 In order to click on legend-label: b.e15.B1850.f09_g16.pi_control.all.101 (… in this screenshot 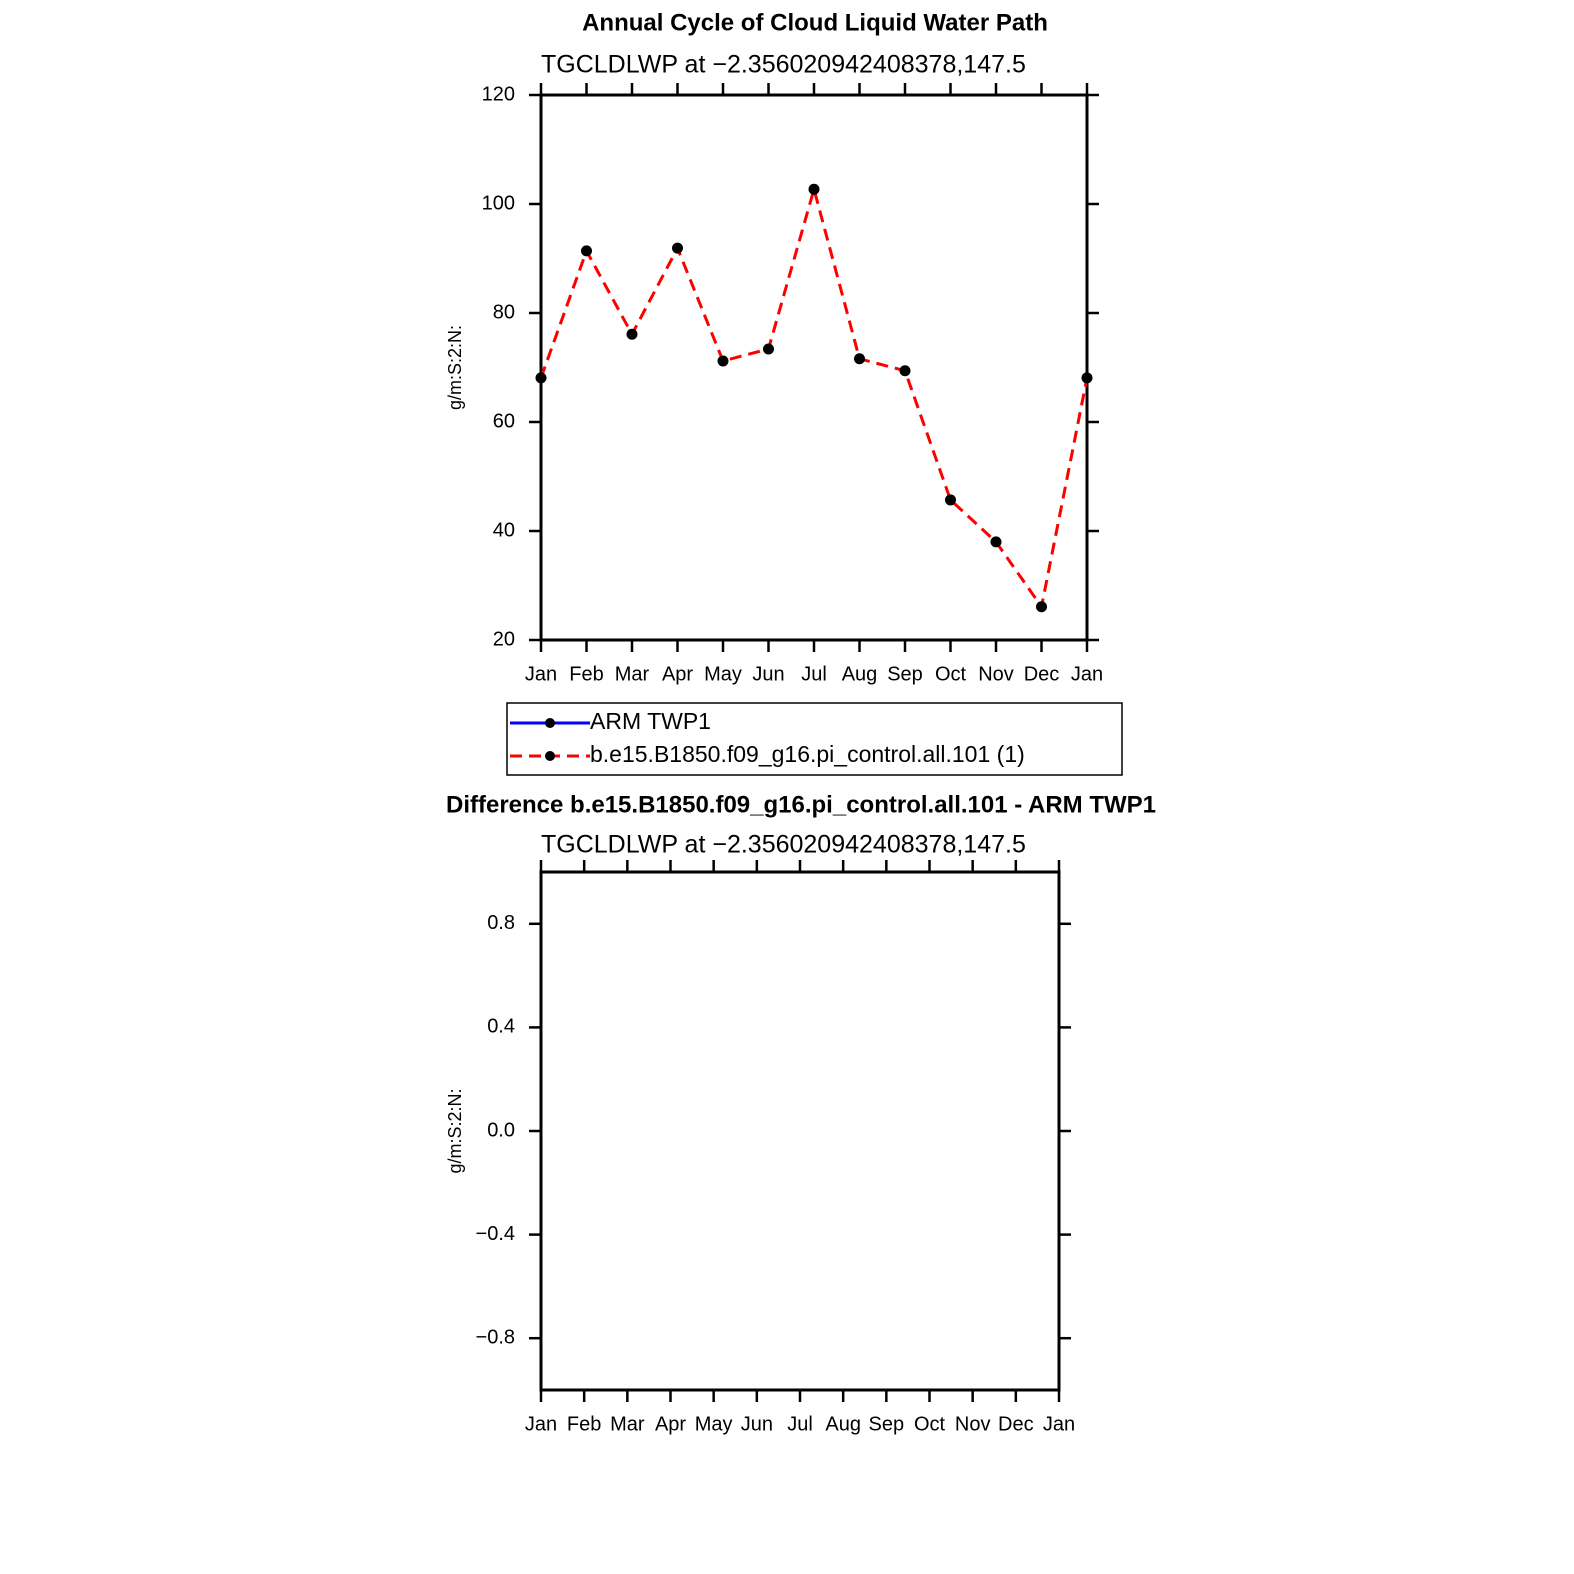, I will do `click(807, 754)`.